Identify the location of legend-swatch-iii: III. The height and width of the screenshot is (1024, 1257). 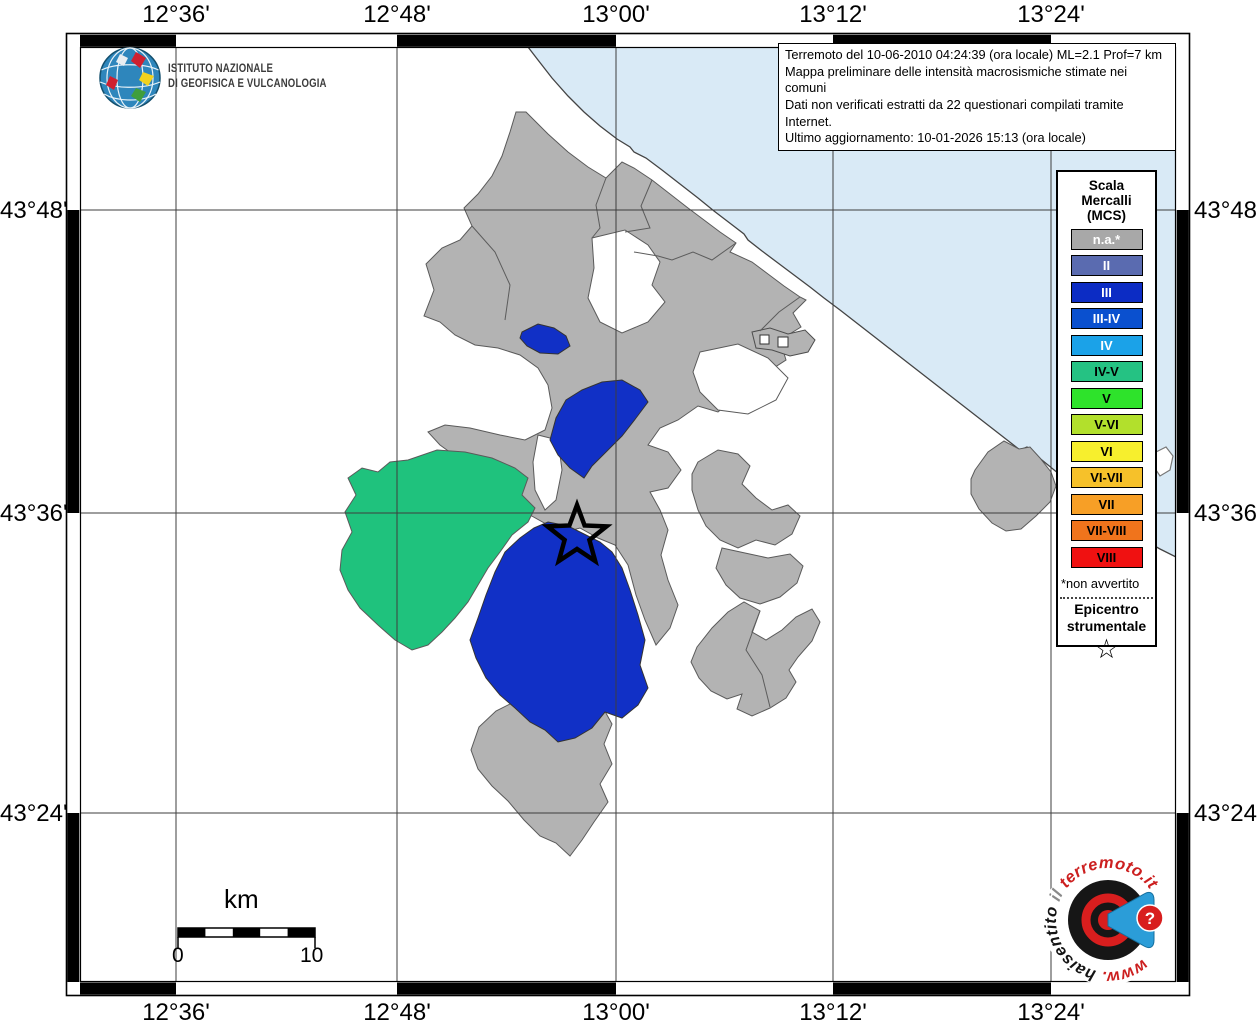
(1106, 292).